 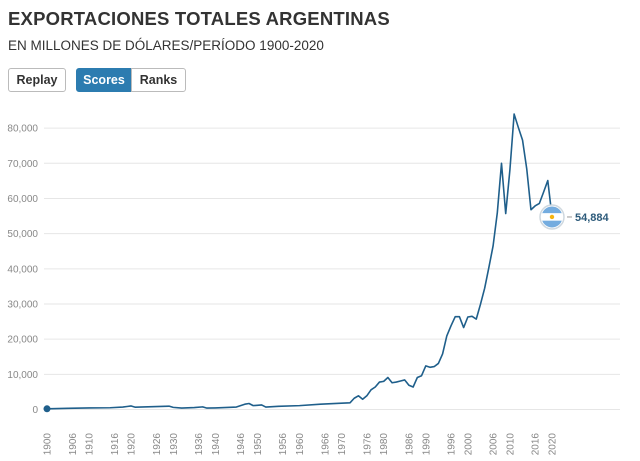 I want to click on x-tick-label: 1920, so click(x=132, y=444).